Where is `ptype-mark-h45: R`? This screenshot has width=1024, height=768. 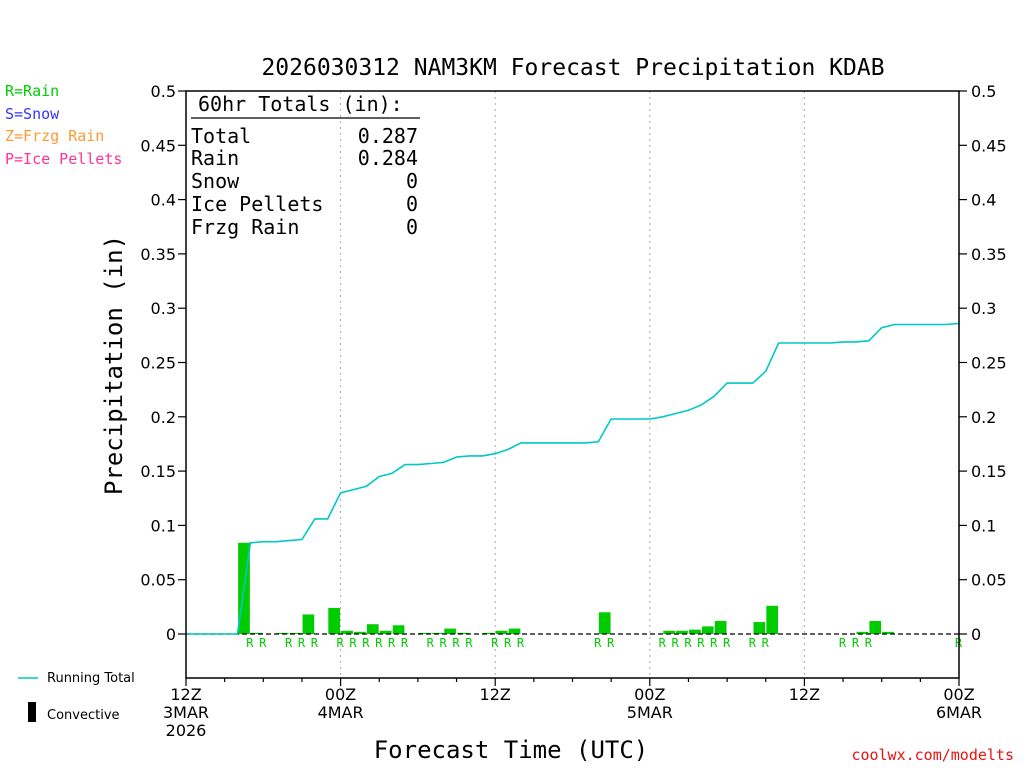
ptype-mark-h45: R is located at coordinates (766, 643).